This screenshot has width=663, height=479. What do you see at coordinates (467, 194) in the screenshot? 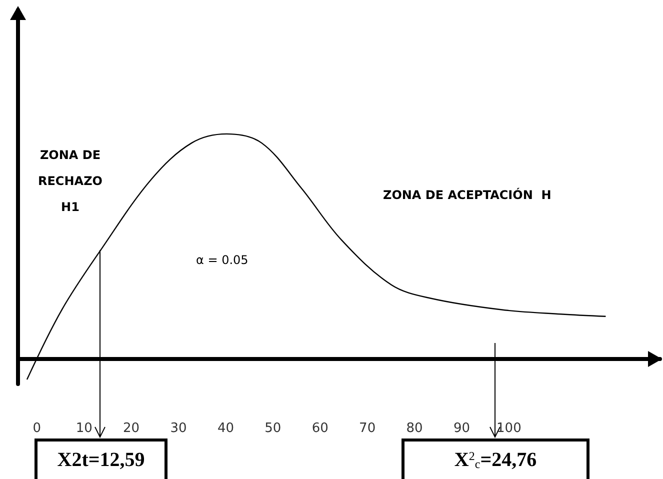
I see `annotation: ZONA DE ACEPTACIÓN H` at bounding box center [467, 194].